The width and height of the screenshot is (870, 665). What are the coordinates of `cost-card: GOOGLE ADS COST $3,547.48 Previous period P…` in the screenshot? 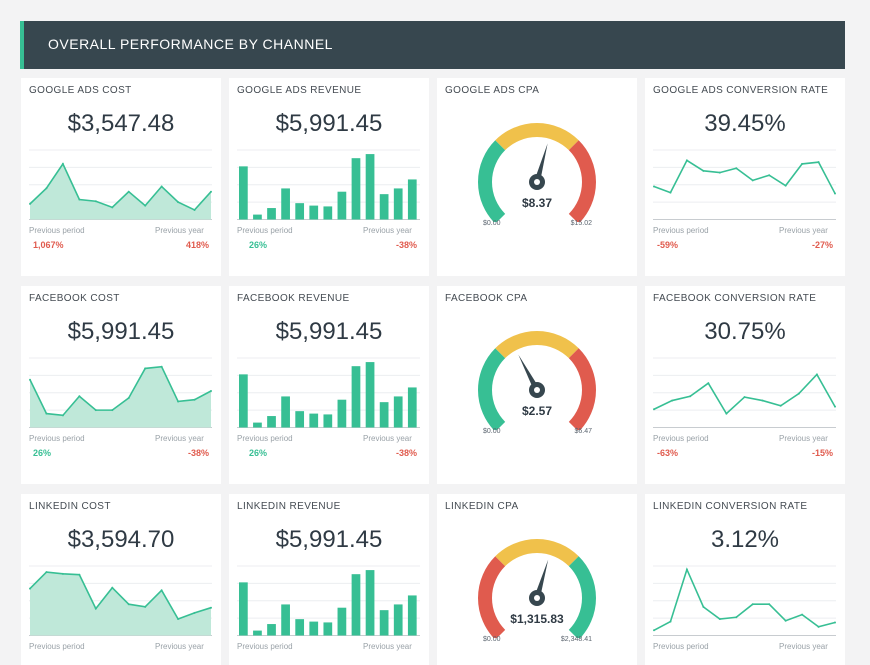 It's located at (121, 177).